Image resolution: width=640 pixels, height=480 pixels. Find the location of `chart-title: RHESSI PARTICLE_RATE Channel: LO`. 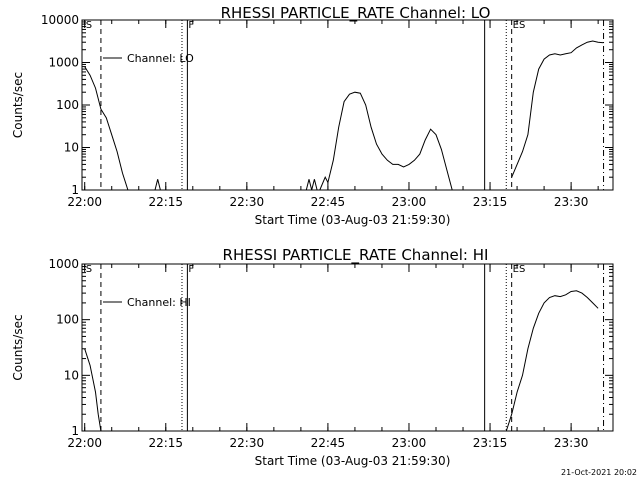

chart-title: RHESSI PARTICLE_RATE Channel: LO is located at coordinates (356, 13).